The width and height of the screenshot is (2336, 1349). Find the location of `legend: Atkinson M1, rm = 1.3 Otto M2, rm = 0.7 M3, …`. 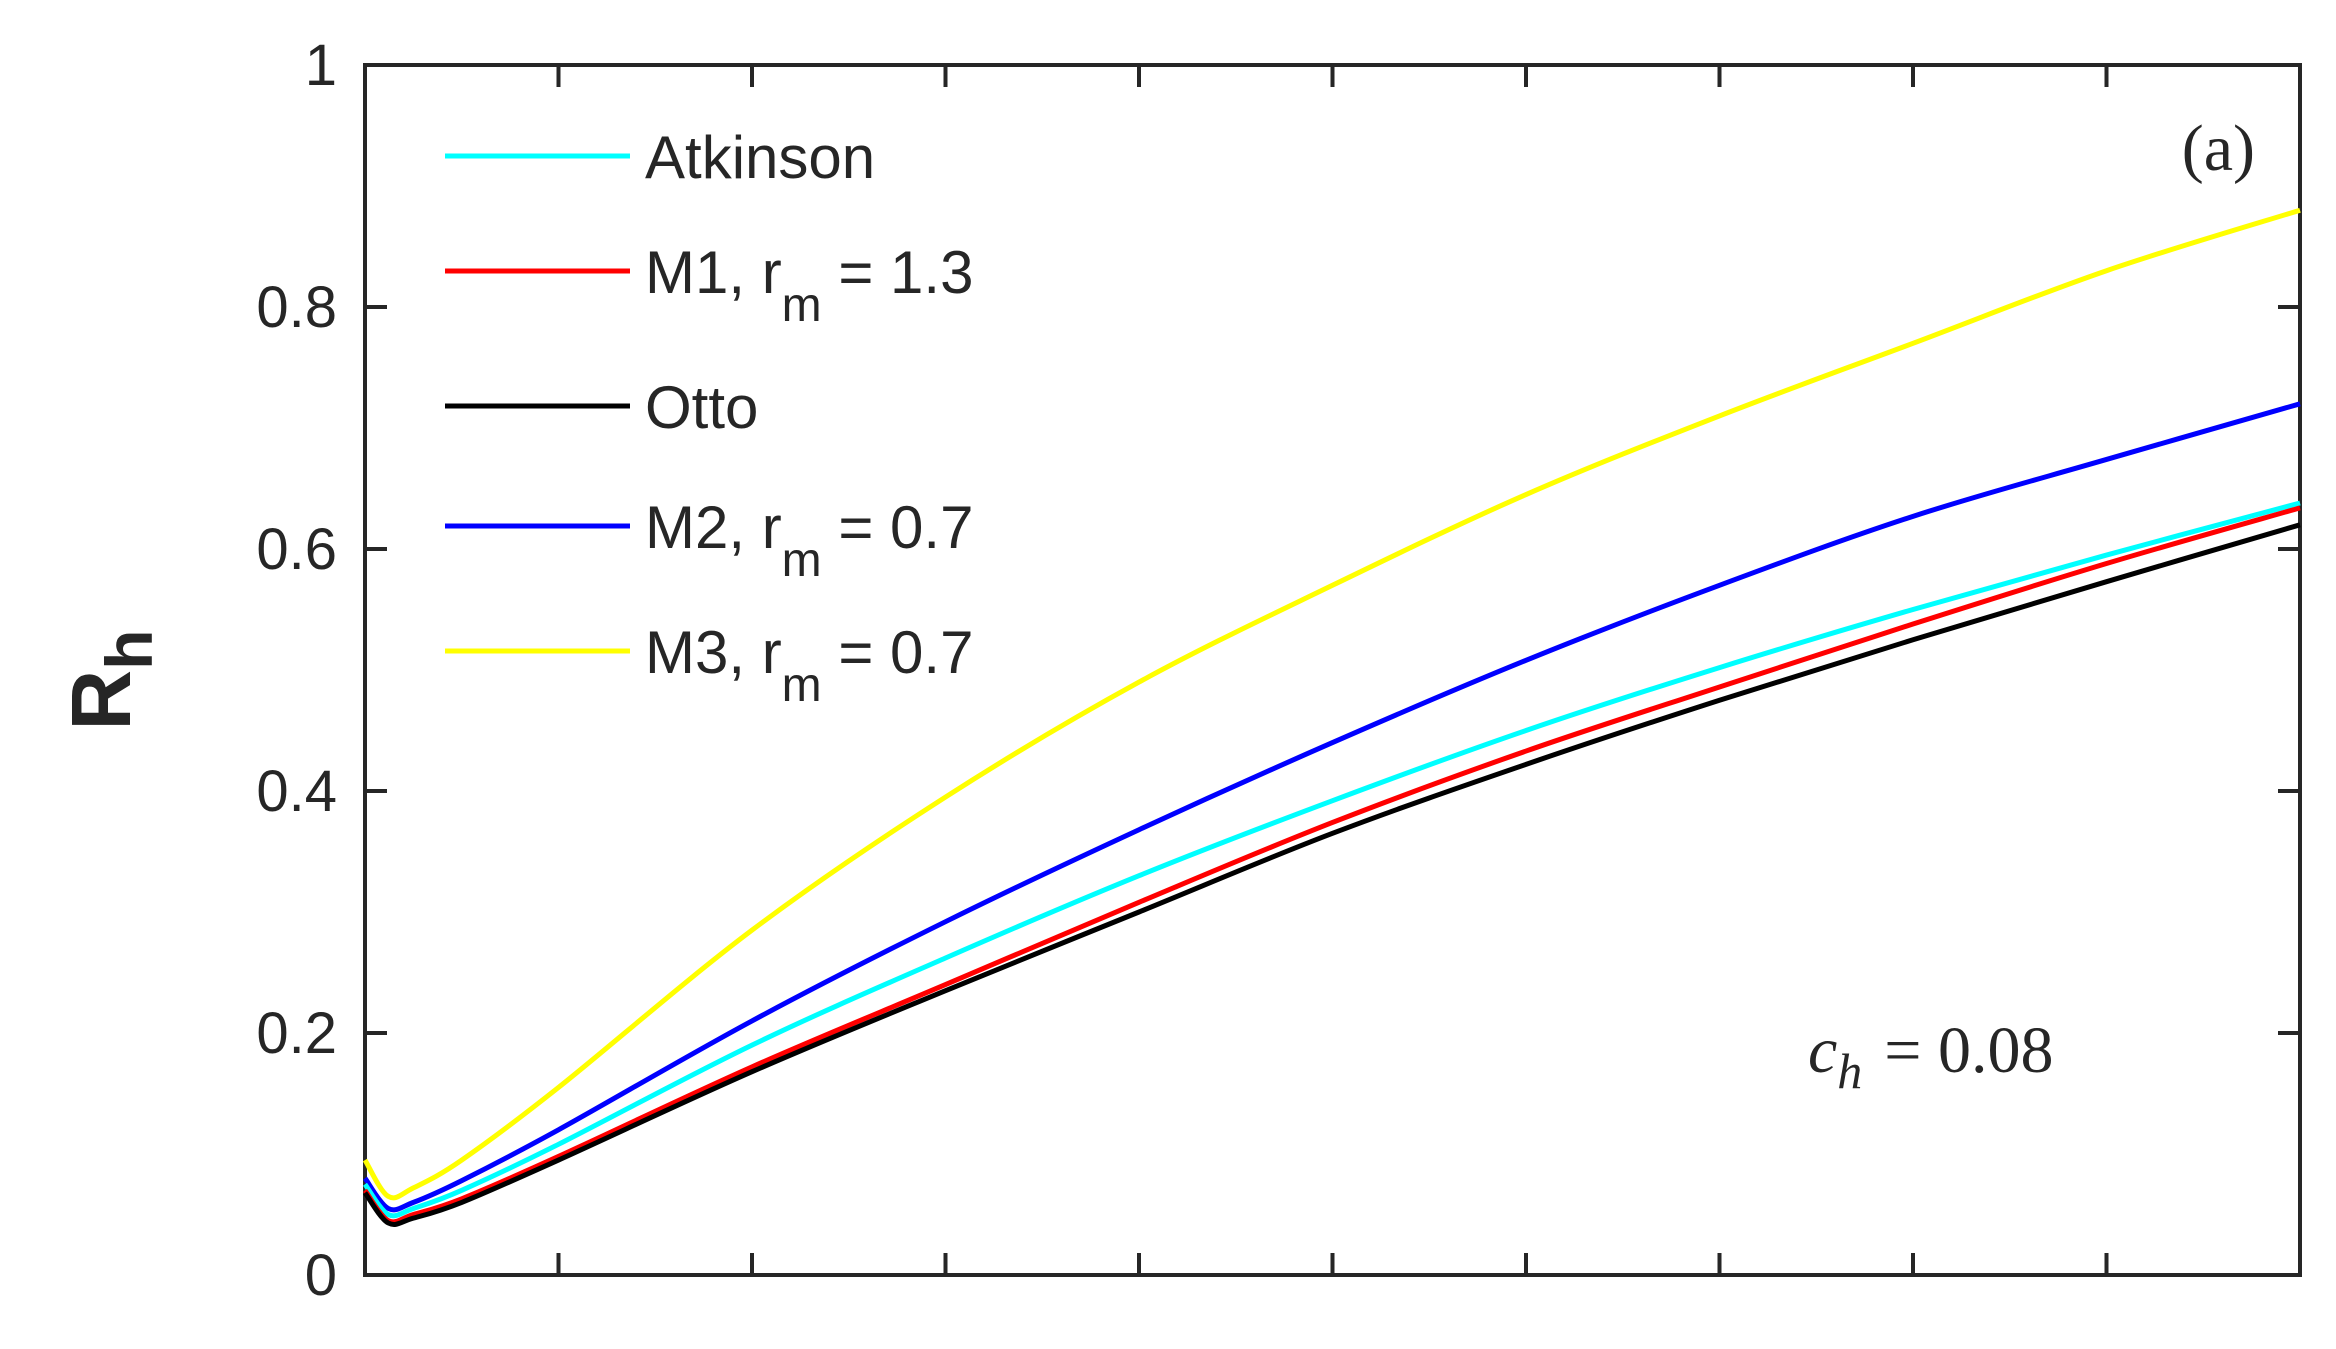

legend: Atkinson M1, rm = 1.3 Otto M2, rm = 0.7 M3, … is located at coordinates (709, 418).